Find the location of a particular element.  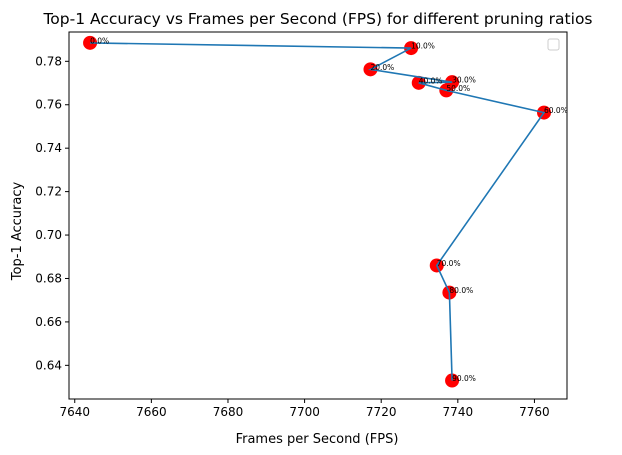

y-tick-label: 0.78 is located at coordinates (48, 61).